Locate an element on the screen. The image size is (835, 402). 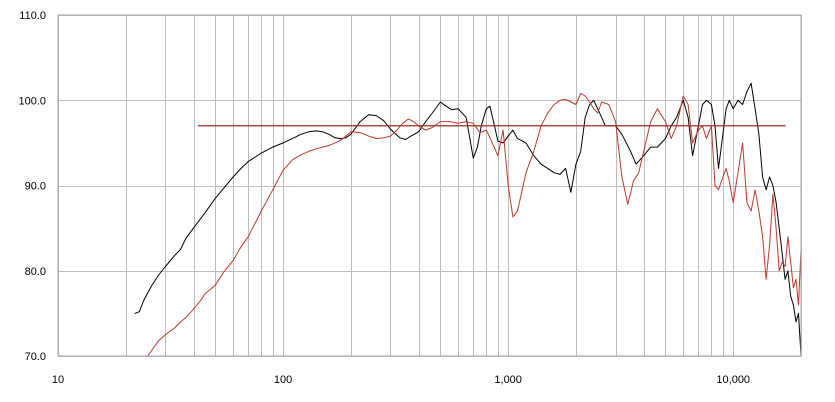
x-tick-label-2: 1,000 is located at coordinates (508, 380).